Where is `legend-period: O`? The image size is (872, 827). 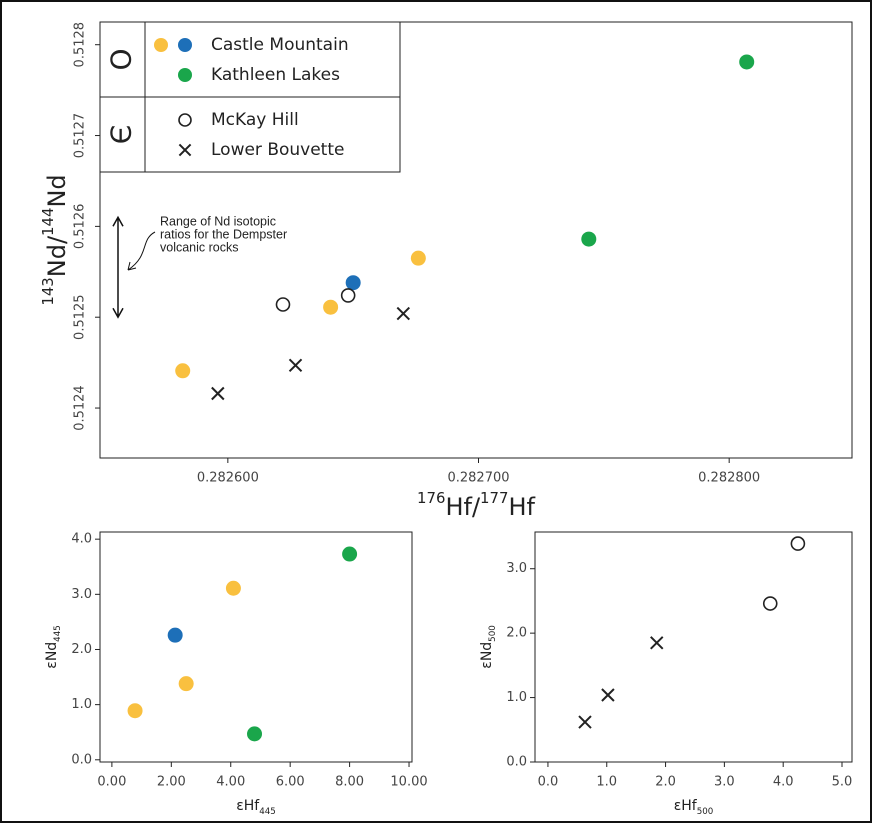
legend-period: O is located at coordinates (121, 59).